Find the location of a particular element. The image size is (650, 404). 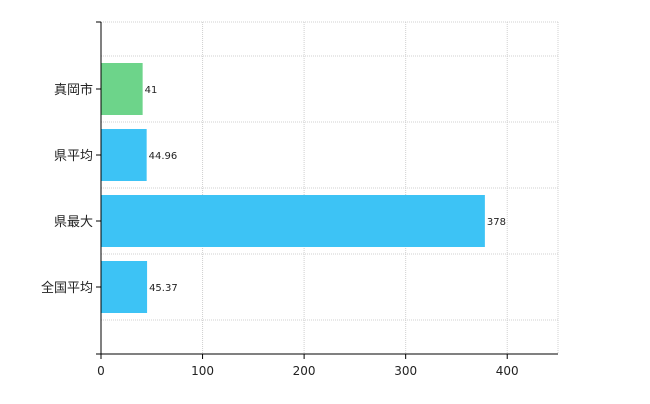

x-tick-label: 300 is located at coordinates (405, 371).